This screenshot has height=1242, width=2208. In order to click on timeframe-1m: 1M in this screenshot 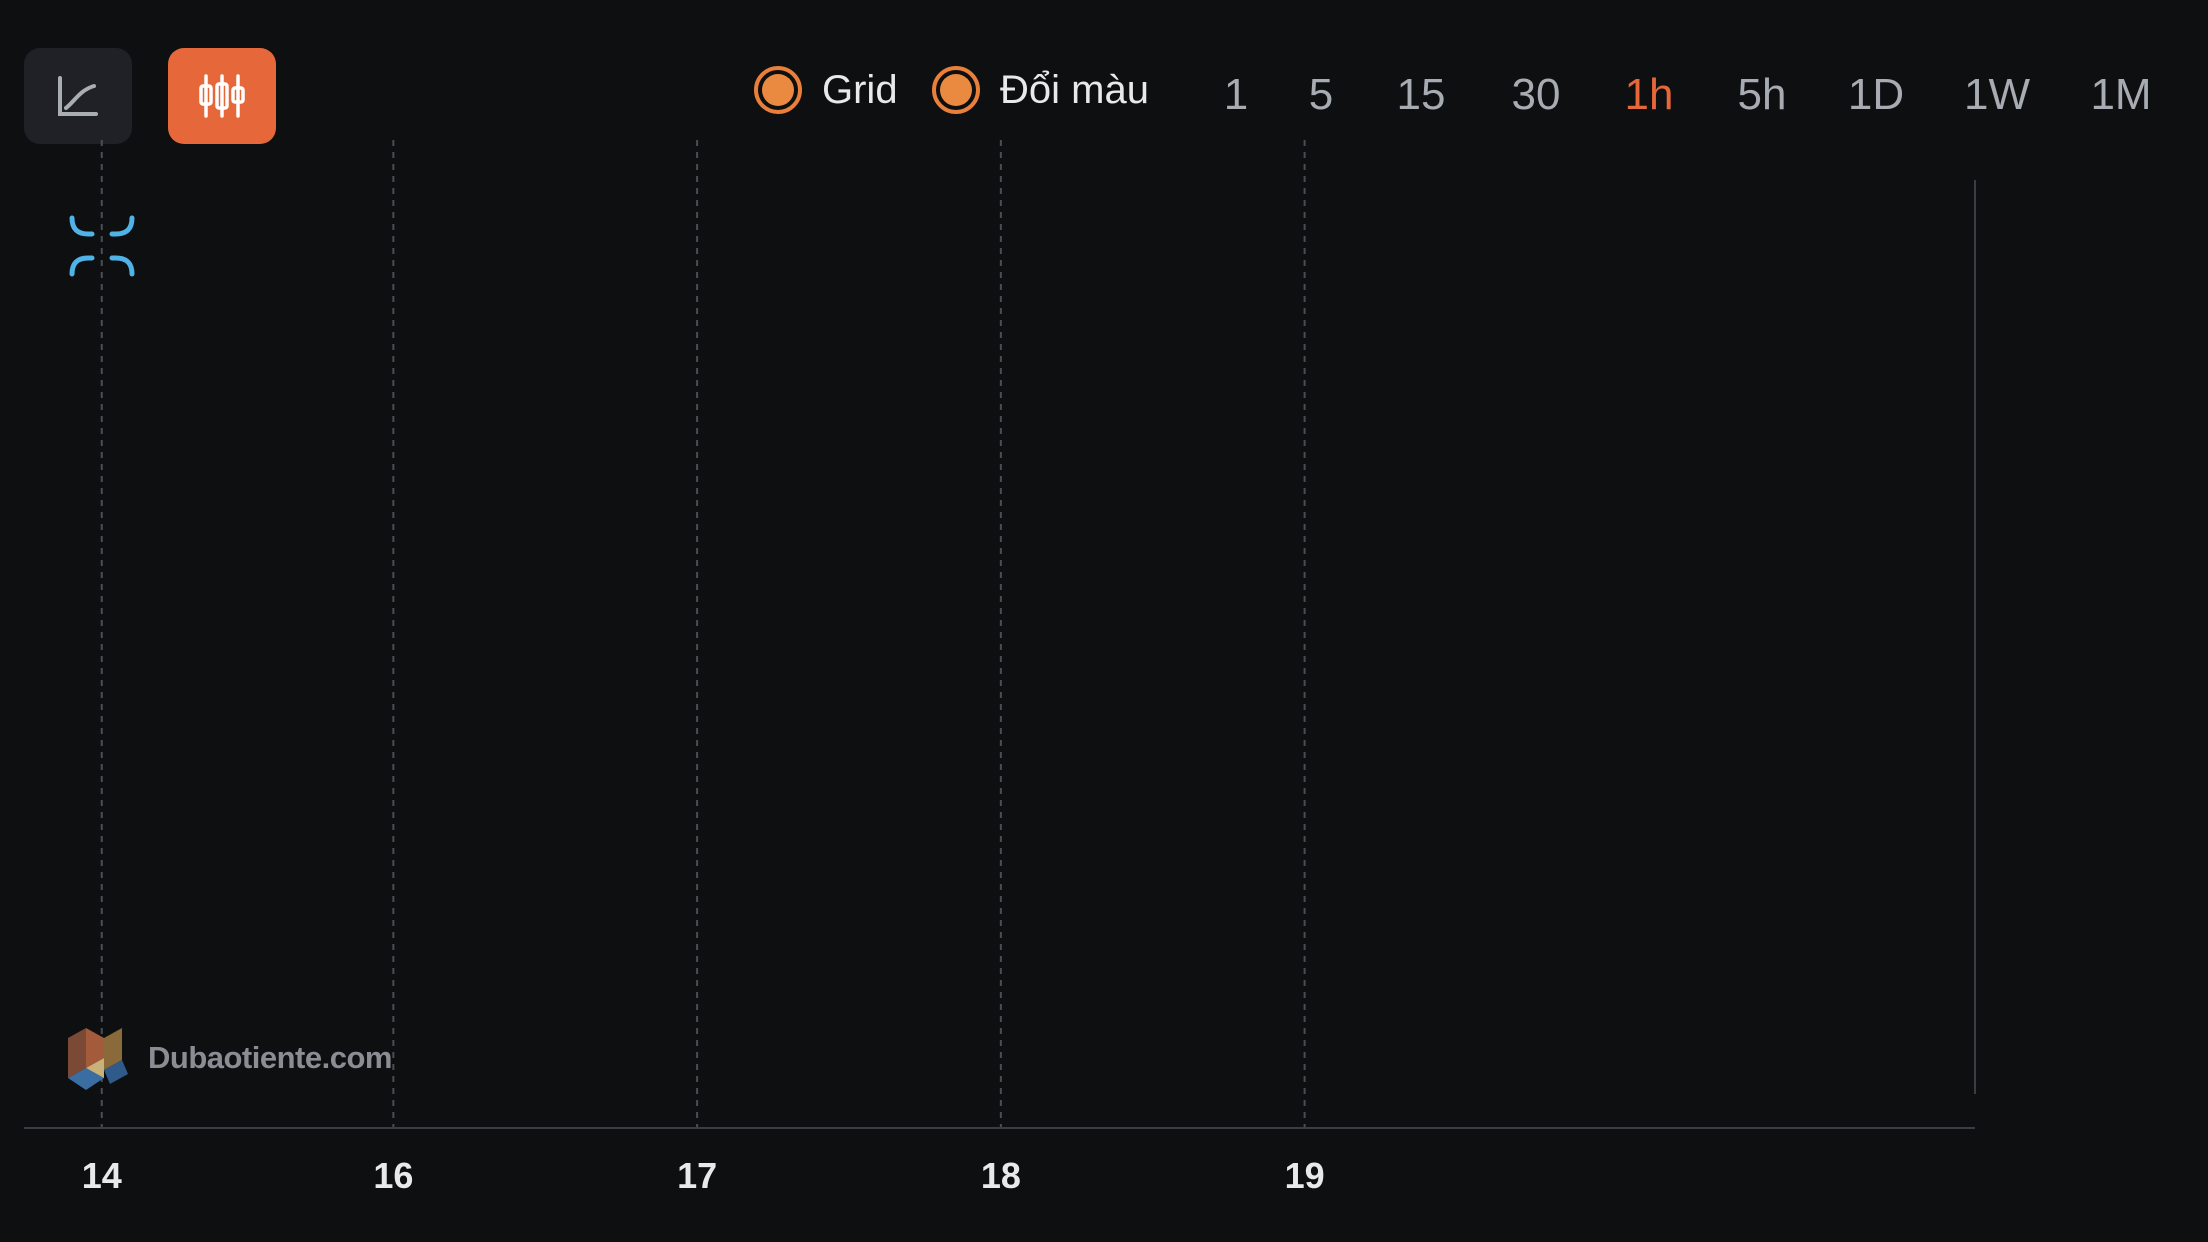, I will do `click(2121, 94)`.